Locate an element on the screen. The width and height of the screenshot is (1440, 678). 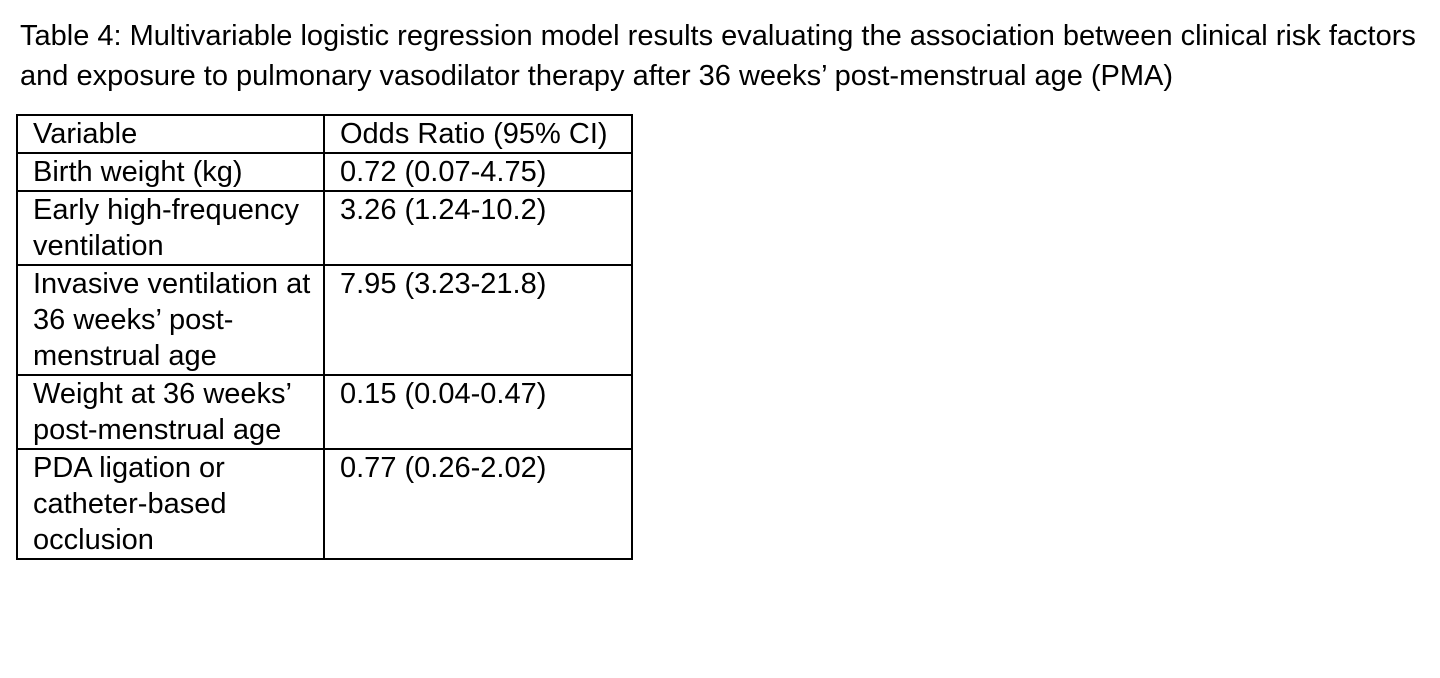
table-row-cell: PDA ligation or catheter-based occlusion is located at coordinates (170, 504).